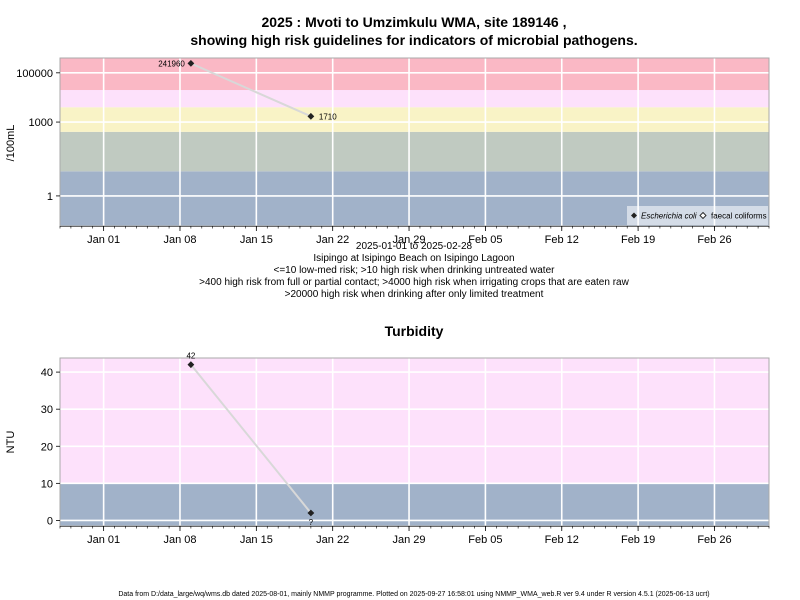 The image size is (800, 600). I want to click on y-tick-label: 10, so click(47, 484).